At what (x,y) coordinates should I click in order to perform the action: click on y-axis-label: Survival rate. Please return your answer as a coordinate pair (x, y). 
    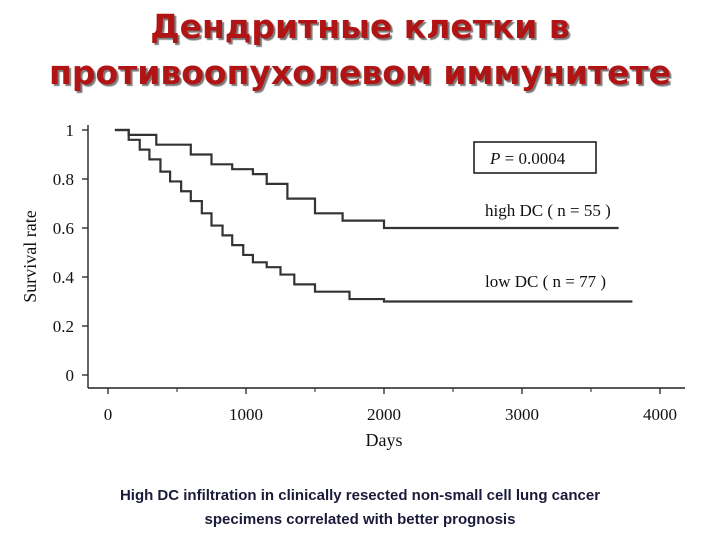
    Looking at the image, I should click on (30, 256).